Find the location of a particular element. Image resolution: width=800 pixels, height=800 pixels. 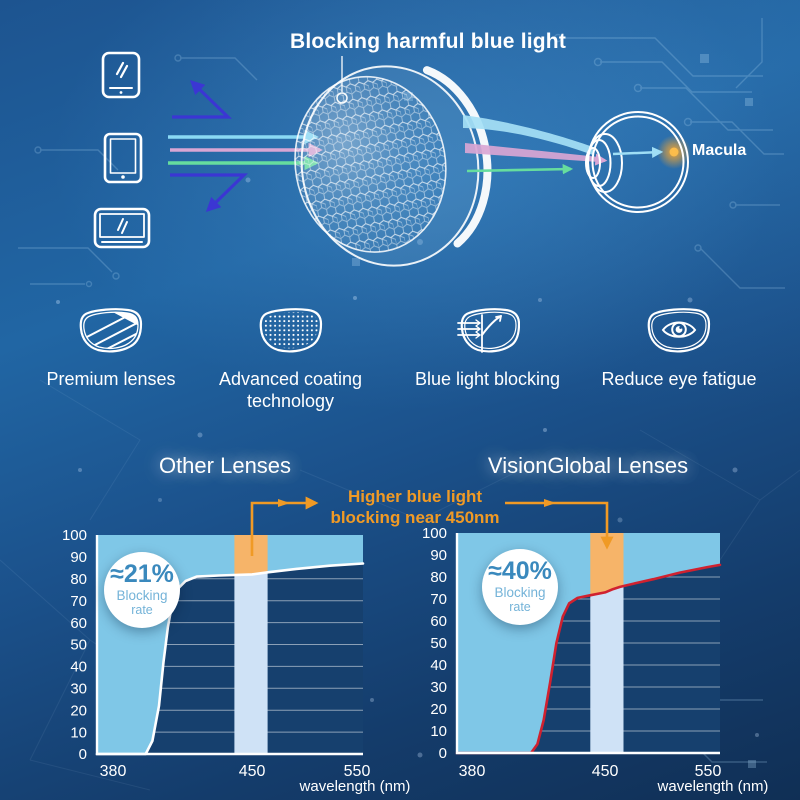

coating-technology-icon is located at coordinates (290, 330).